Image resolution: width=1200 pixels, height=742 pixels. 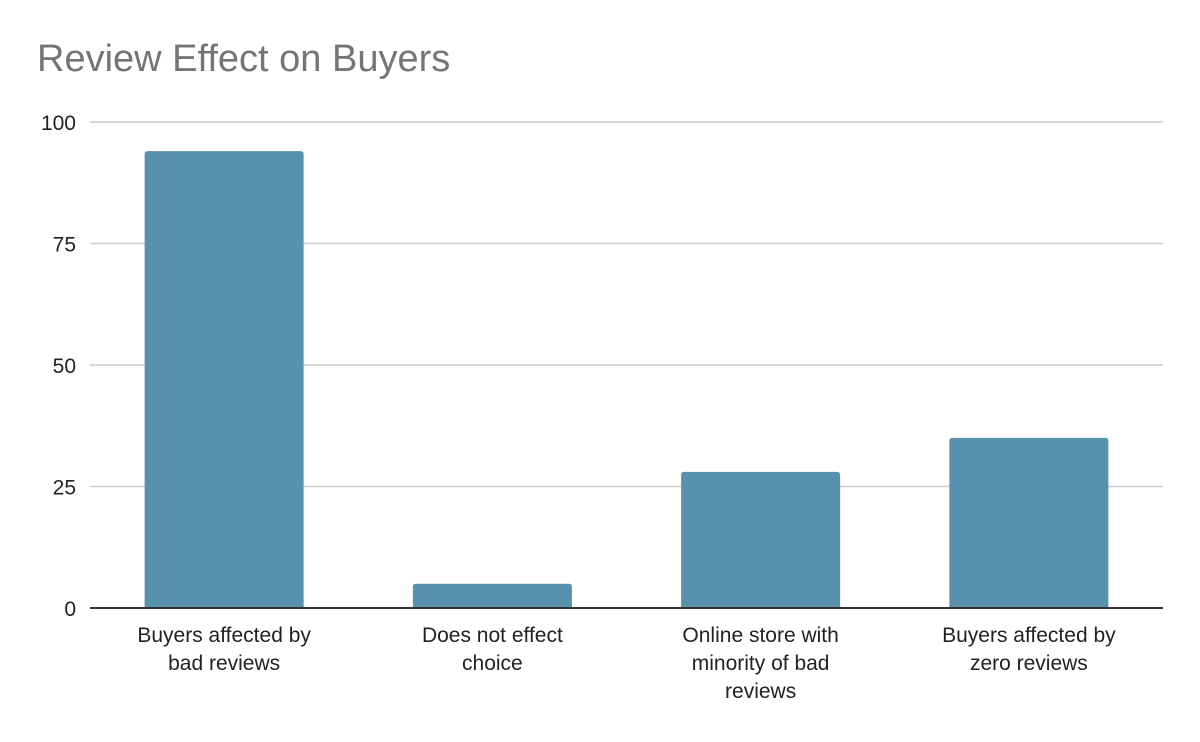 What do you see at coordinates (244, 59) in the screenshot?
I see `chart-title: Review Effect on Buyers` at bounding box center [244, 59].